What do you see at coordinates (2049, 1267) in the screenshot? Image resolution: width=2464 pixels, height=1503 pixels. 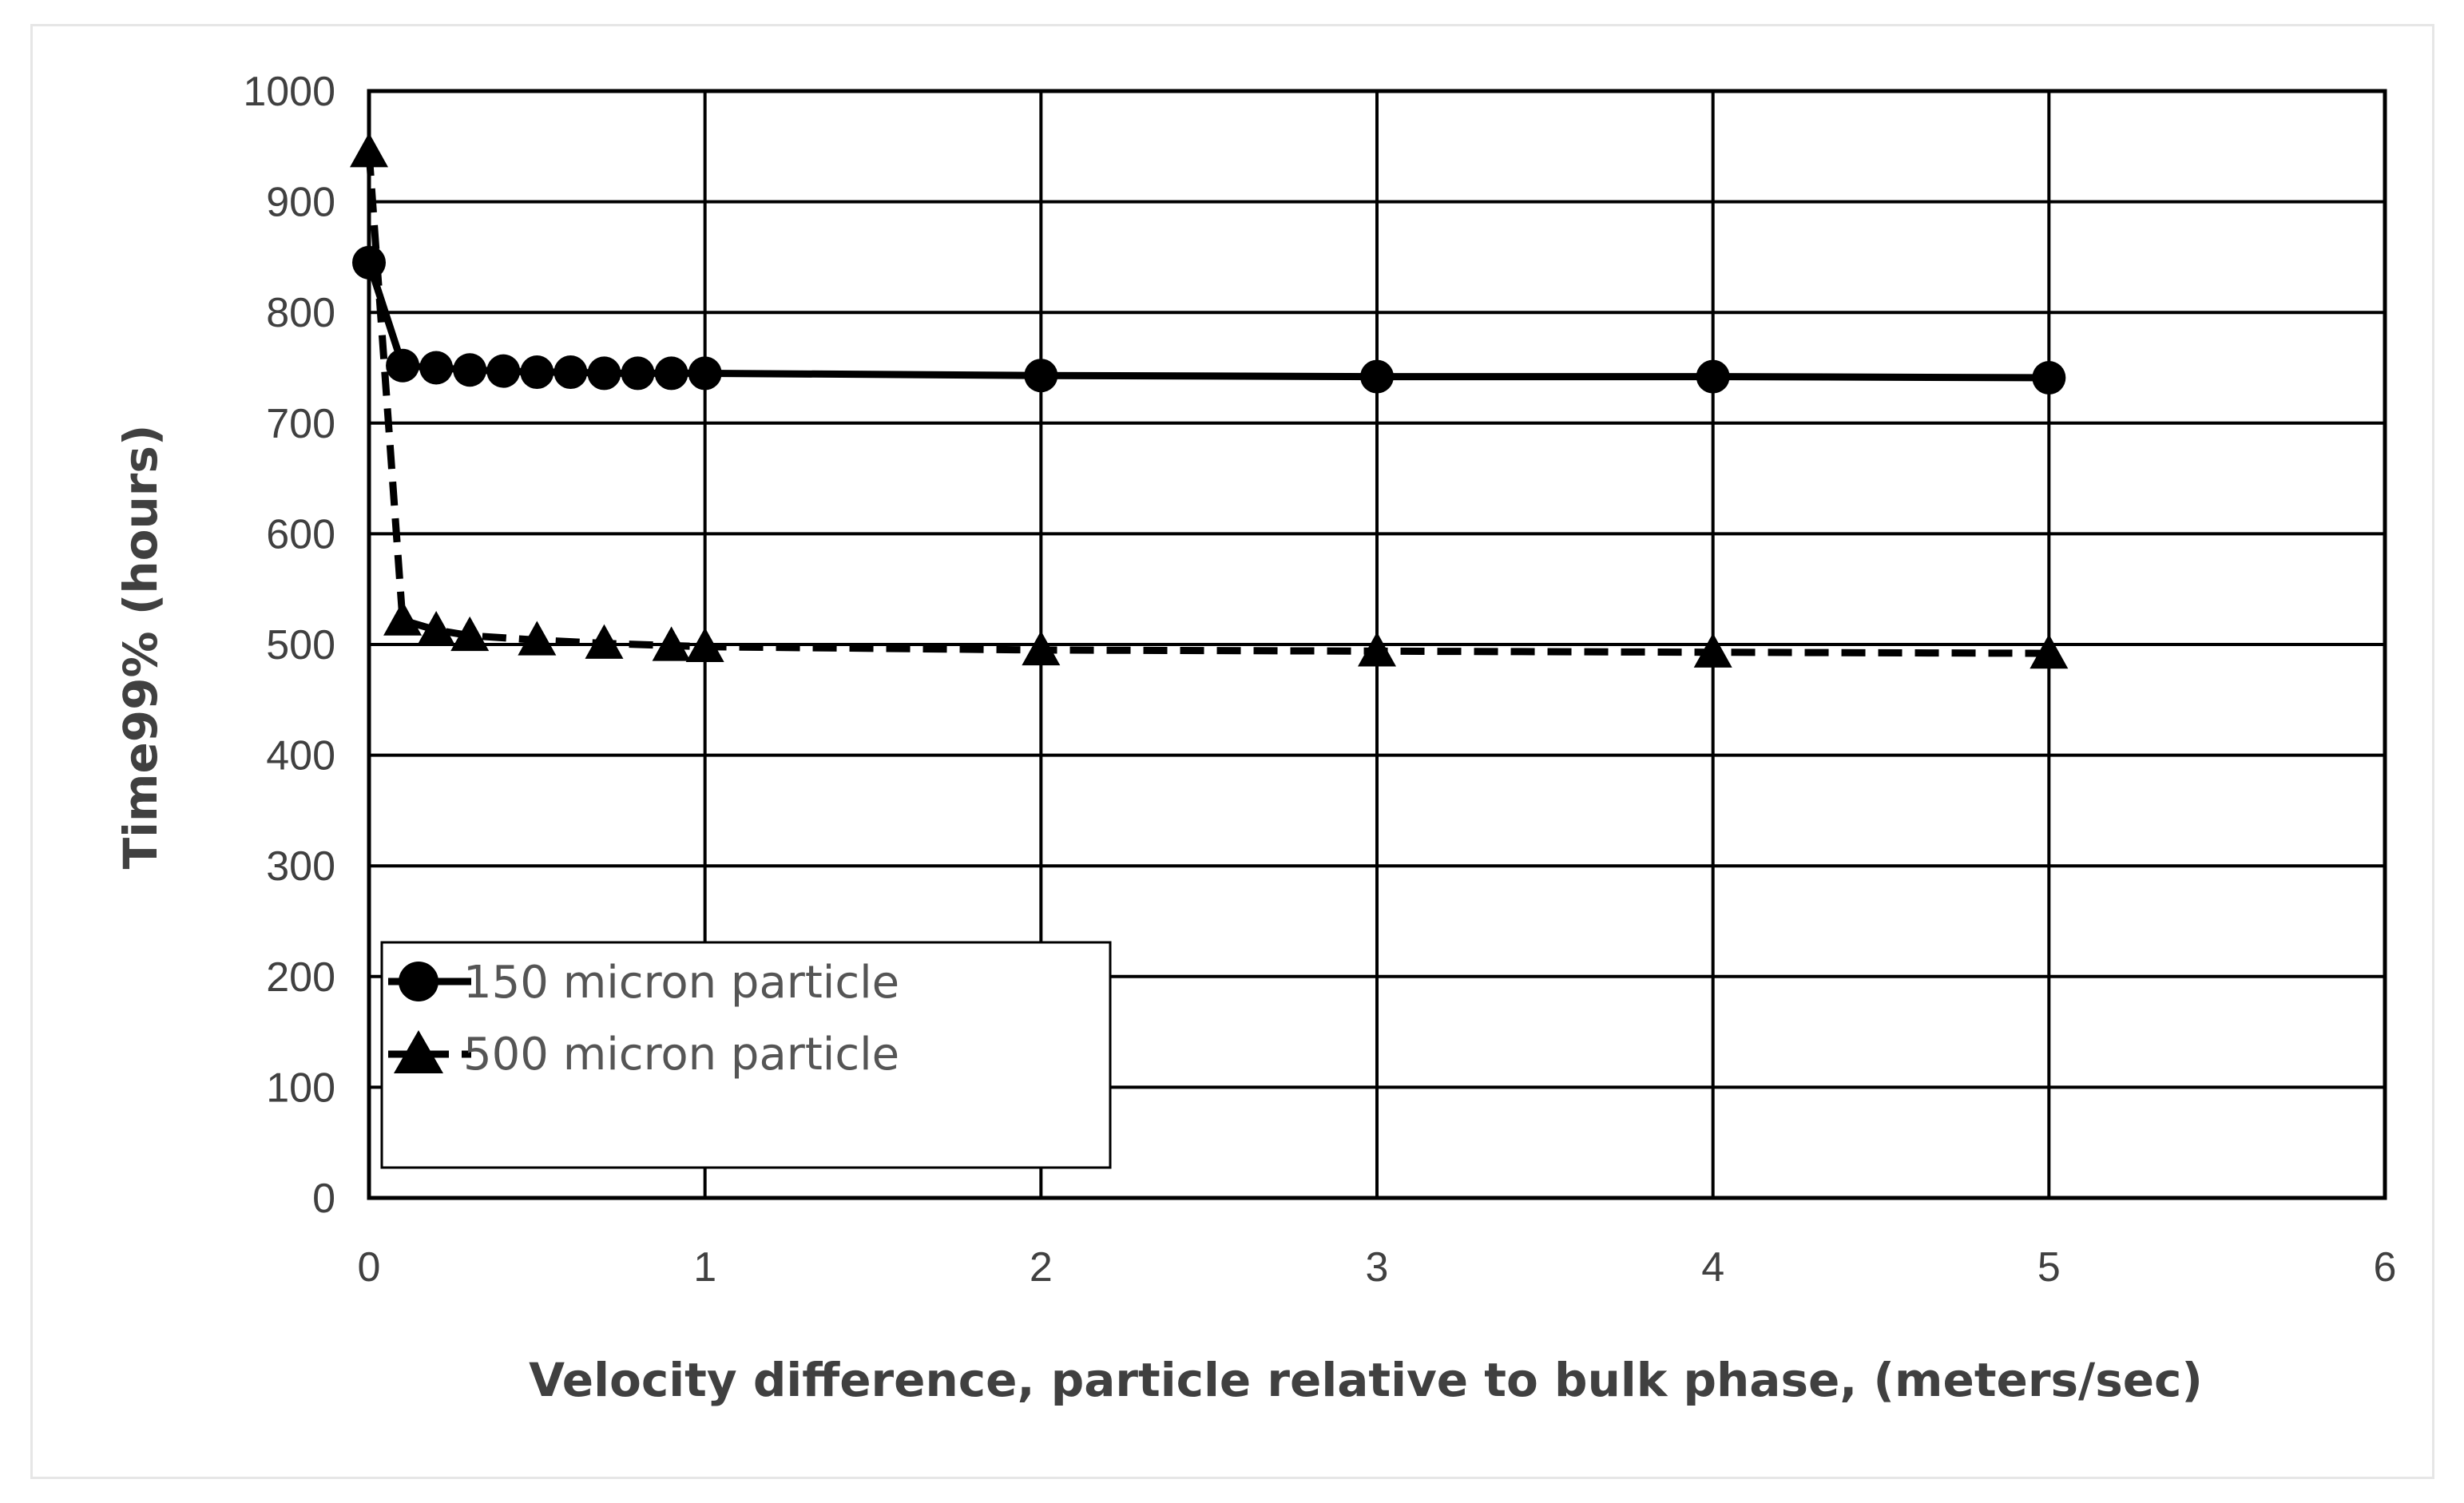 I see `x-tick-label-5: 5` at bounding box center [2049, 1267].